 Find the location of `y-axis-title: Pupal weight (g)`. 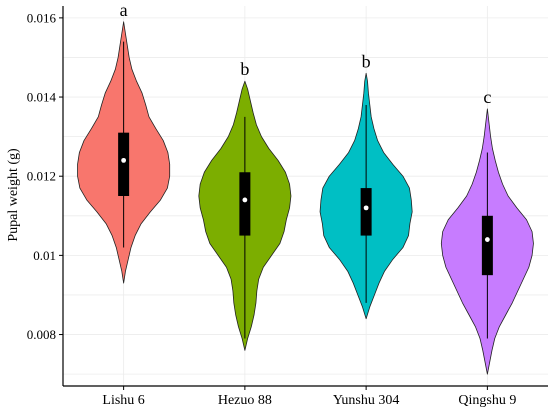

y-axis-title: Pupal weight (g) is located at coordinates (13, 195).